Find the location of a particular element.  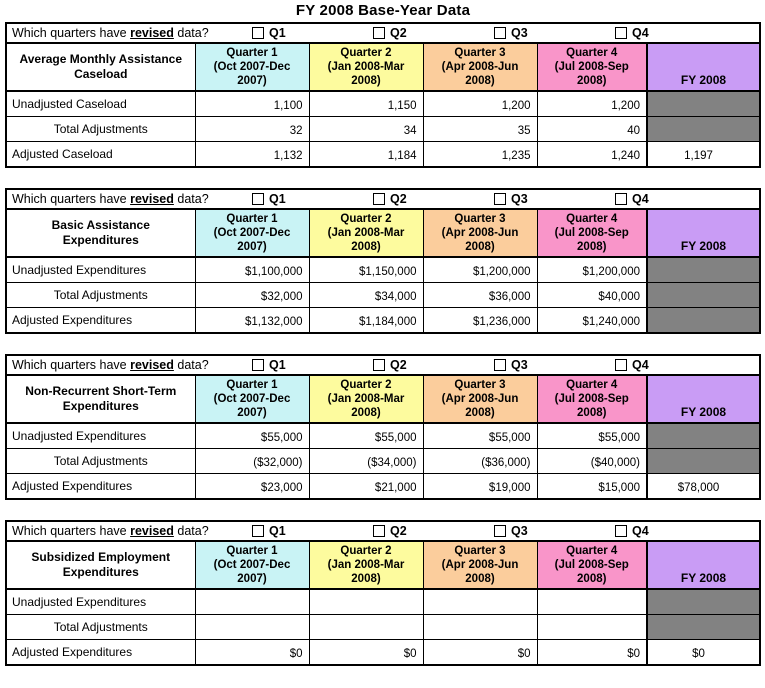

q1-checkbox-group: Q1 is located at coordinates (312, 33).